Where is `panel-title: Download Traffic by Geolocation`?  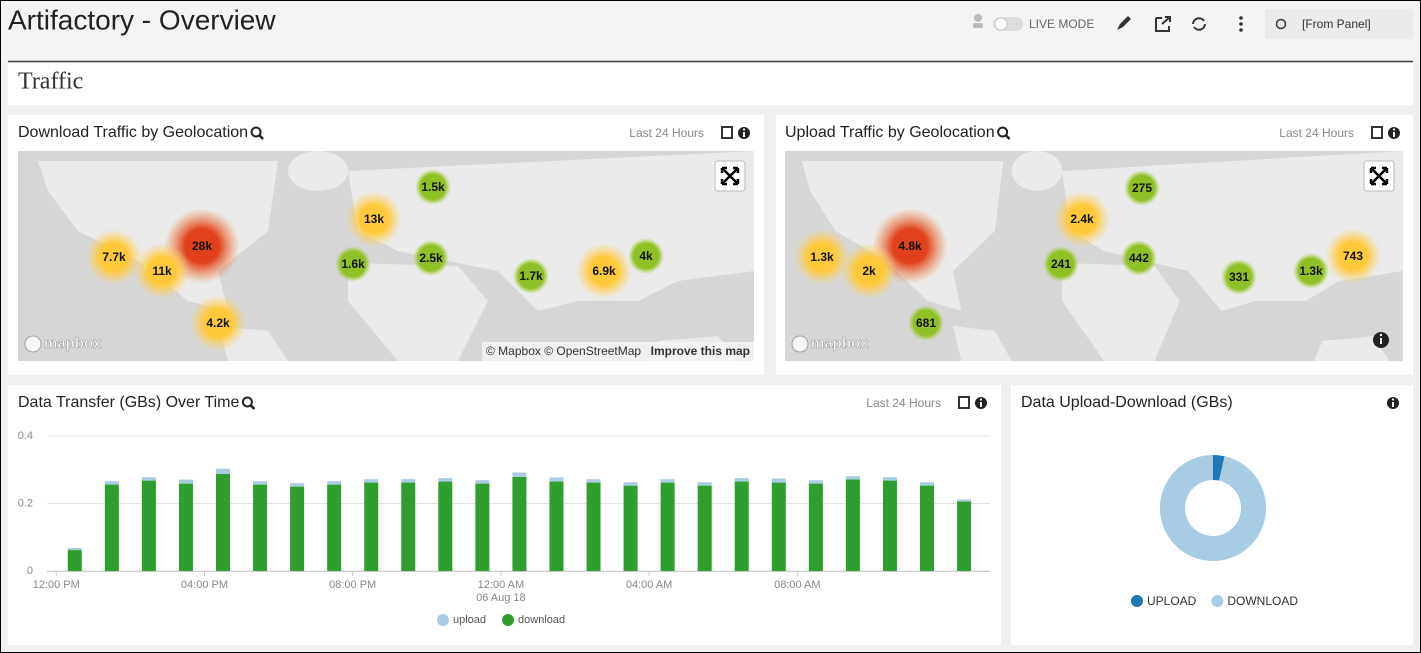 panel-title: Download Traffic by Geolocation is located at coordinates (133, 132).